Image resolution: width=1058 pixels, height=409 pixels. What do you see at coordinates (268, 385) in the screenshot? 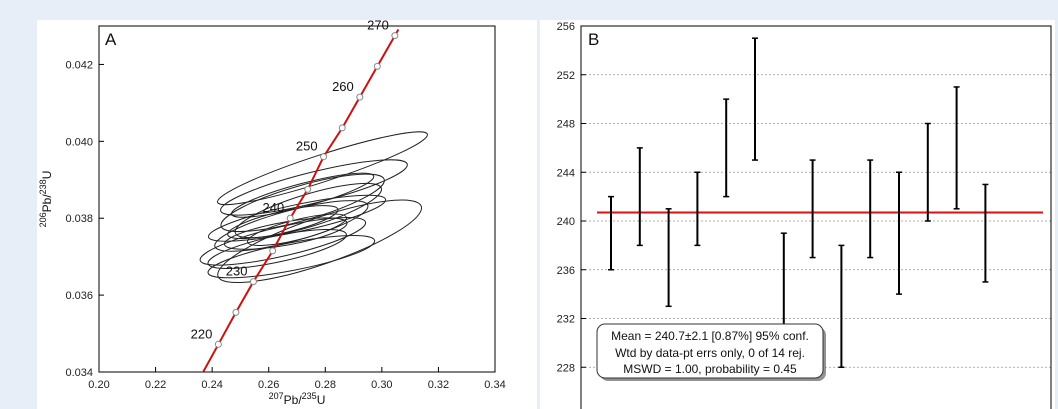
I see `x-tick-label: 0.26` at bounding box center [268, 385].